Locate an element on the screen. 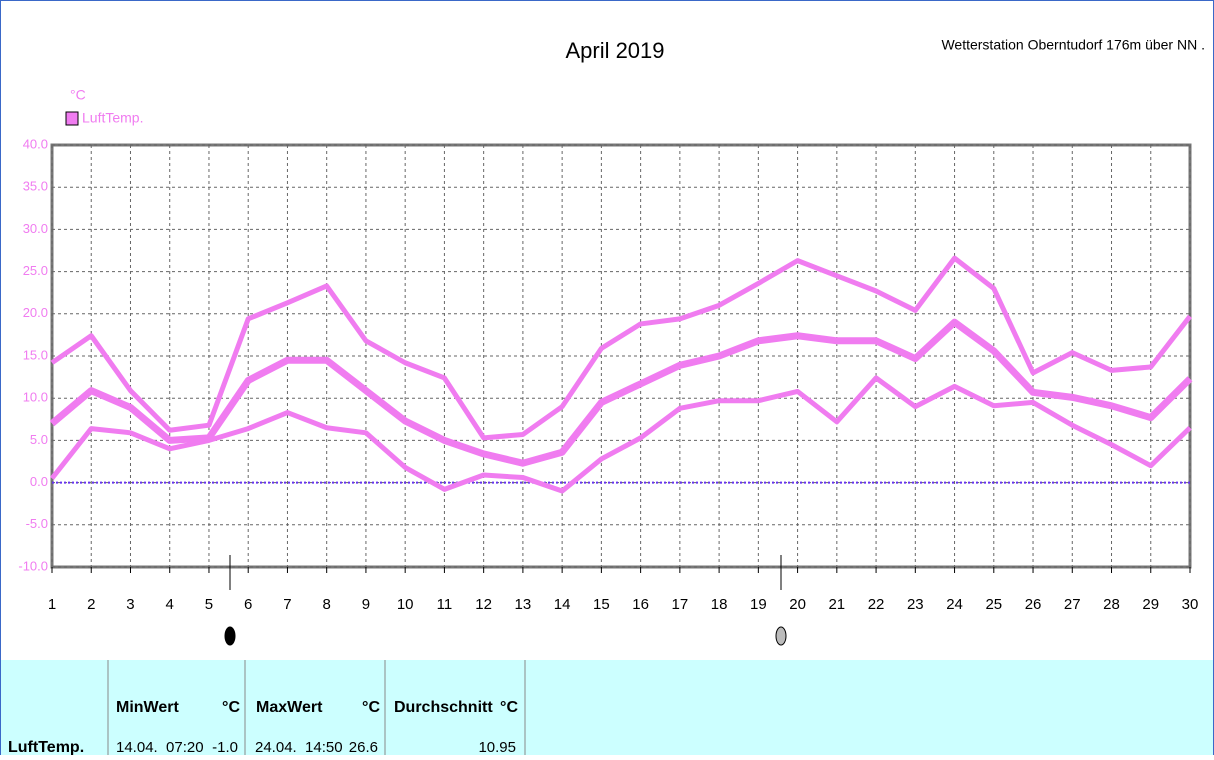  x-tick-label: 7 is located at coordinates (287, 604).